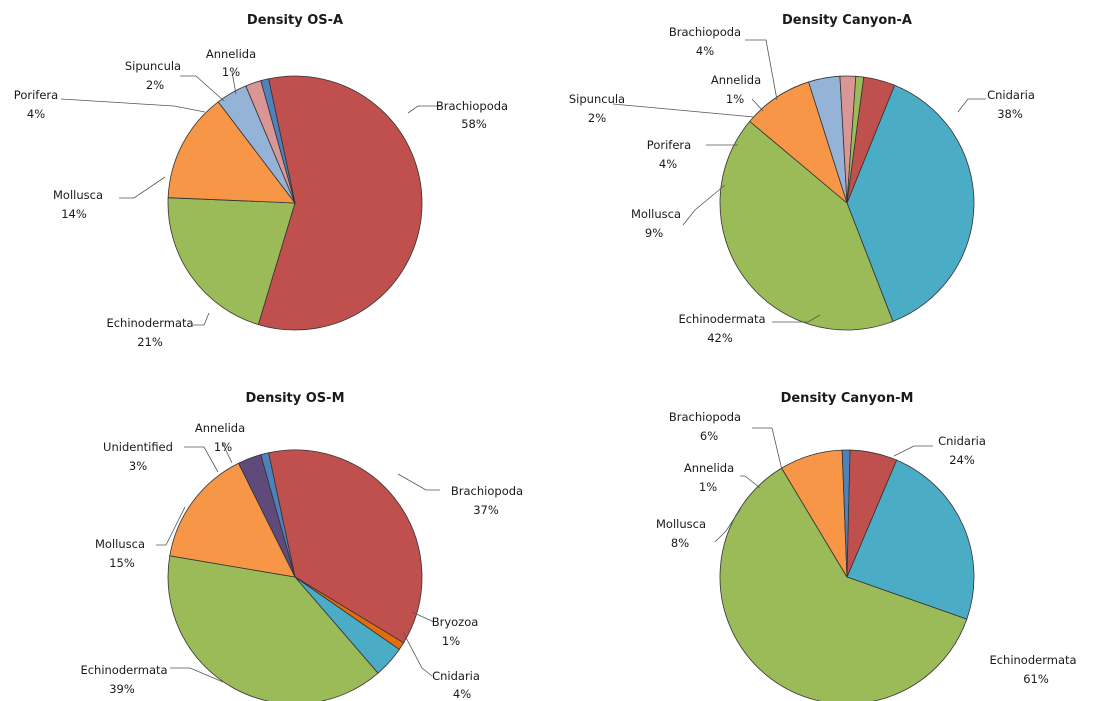 The width and height of the screenshot is (1104, 701). I want to click on data-label: Echinodermata 42%, so click(721, 328).